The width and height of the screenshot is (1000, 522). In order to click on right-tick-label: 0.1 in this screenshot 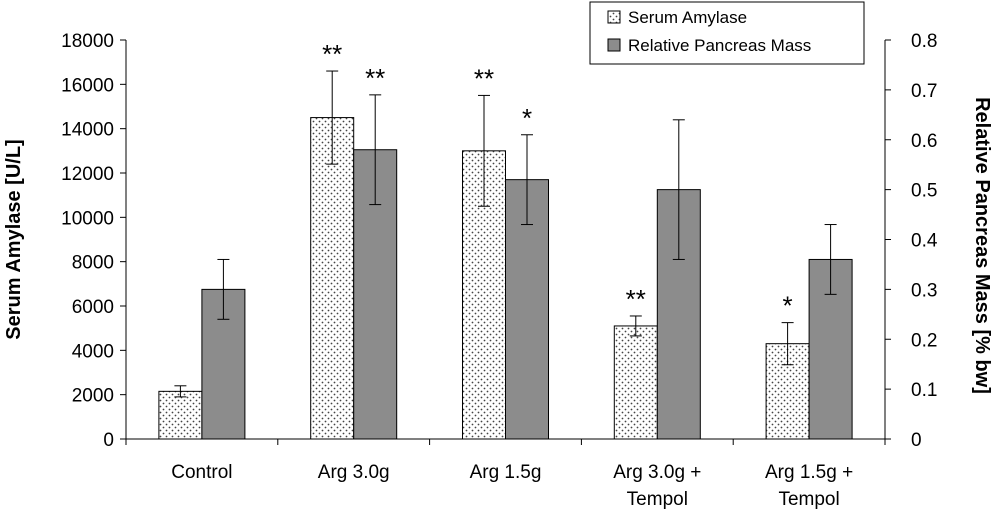, I will do `click(924, 390)`.